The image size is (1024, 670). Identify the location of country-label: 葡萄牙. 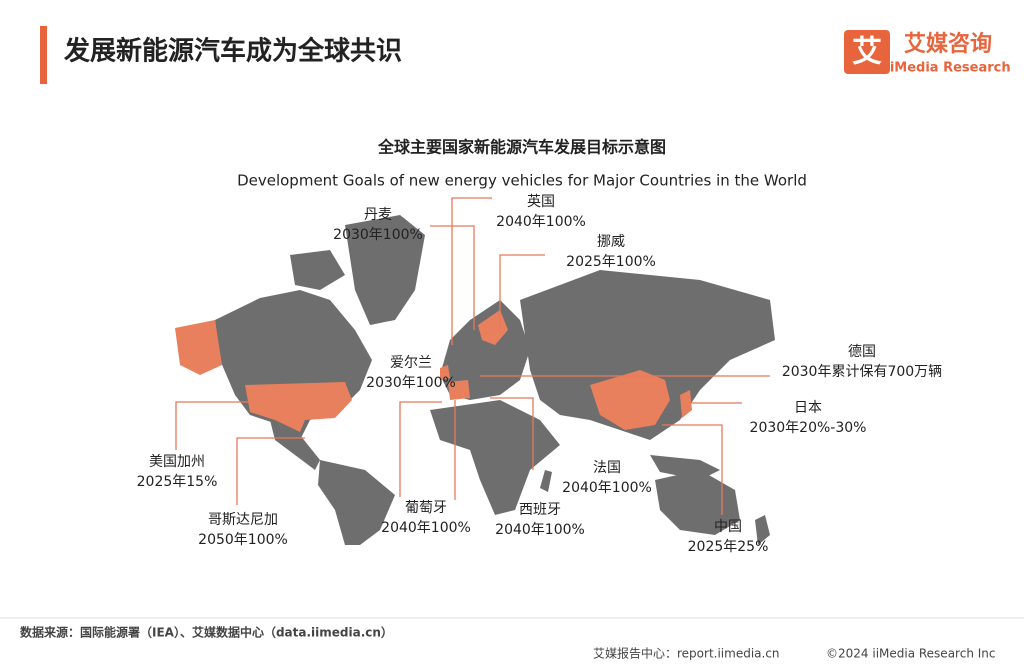
(426, 508).